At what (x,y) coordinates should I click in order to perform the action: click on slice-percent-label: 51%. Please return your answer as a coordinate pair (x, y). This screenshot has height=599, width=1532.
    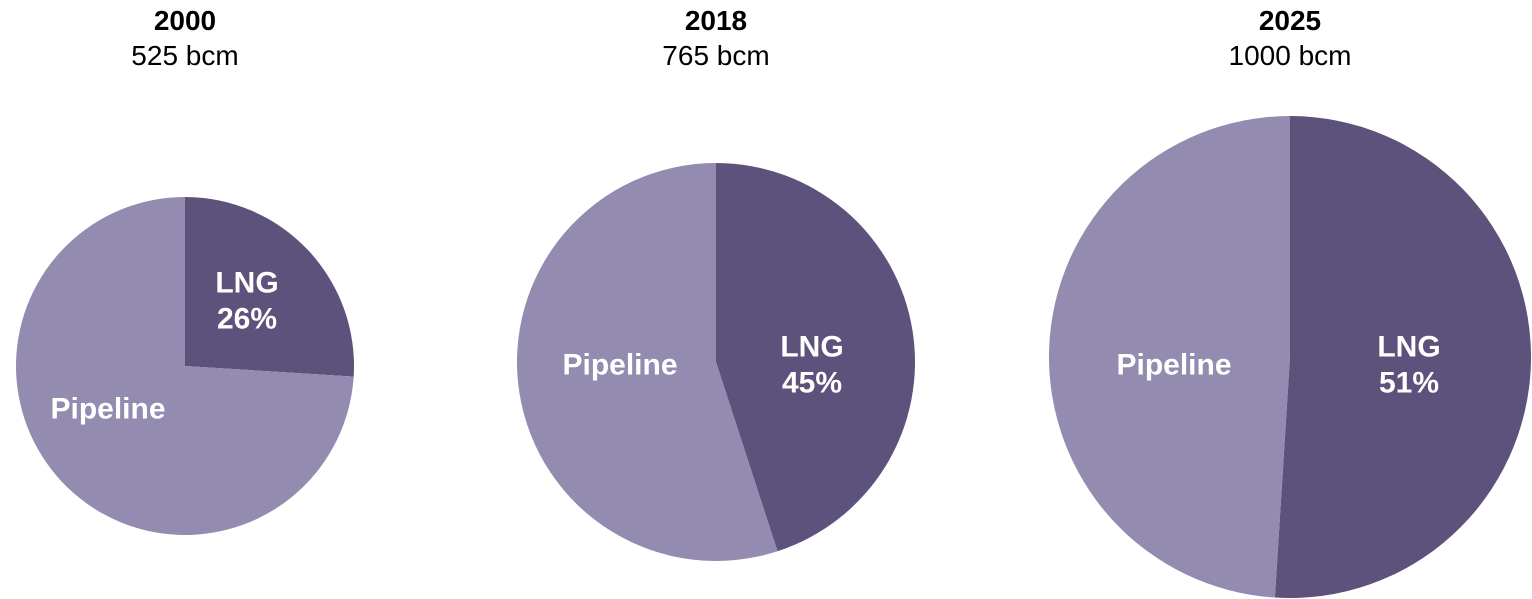
    Looking at the image, I should click on (1409, 383).